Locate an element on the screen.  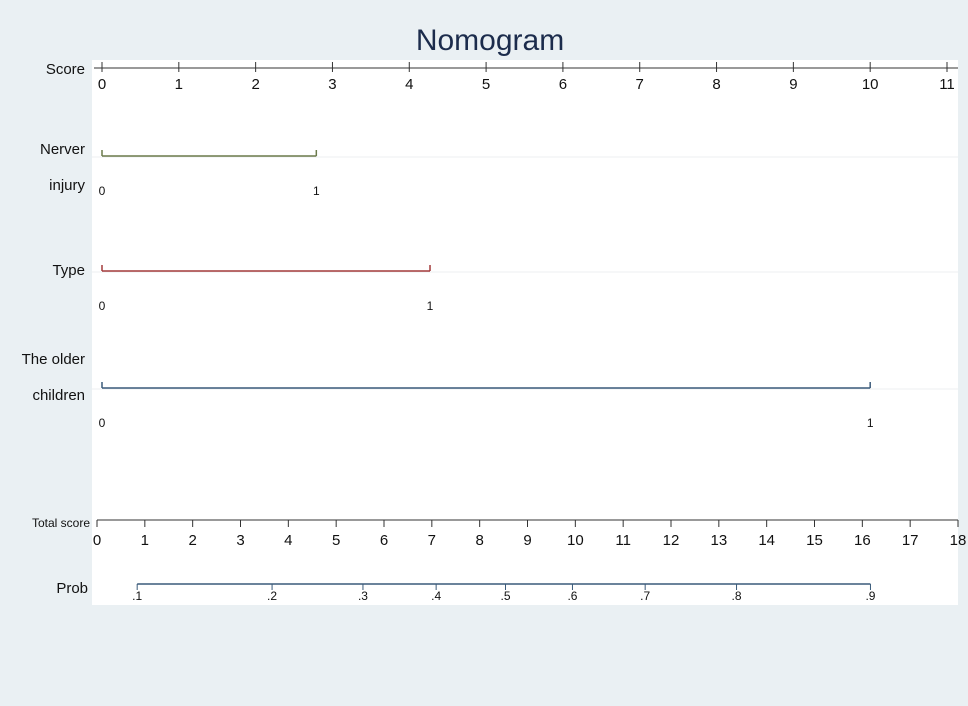
tick-label: 12 is located at coordinates (671, 540).